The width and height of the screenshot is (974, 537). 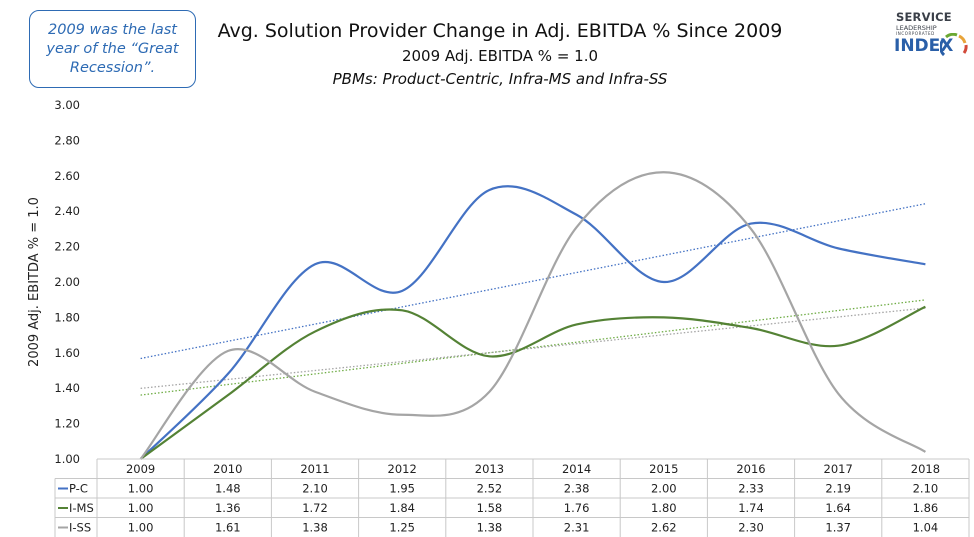 What do you see at coordinates (228, 489) in the screenshot?
I see `data-label: 1.48` at bounding box center [228, 489].